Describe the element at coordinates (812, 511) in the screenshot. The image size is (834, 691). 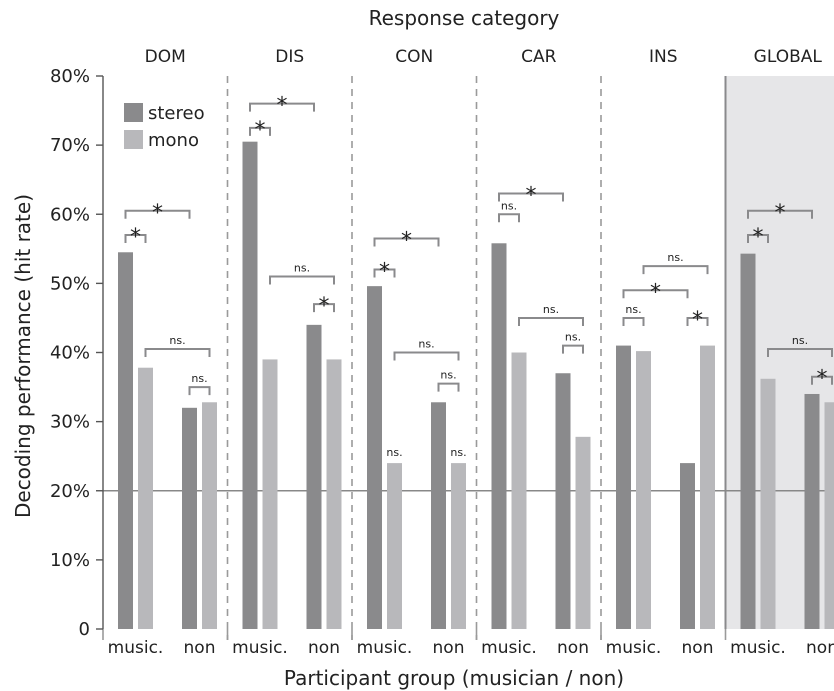
I see `bar-global-non-stereo` at that location.